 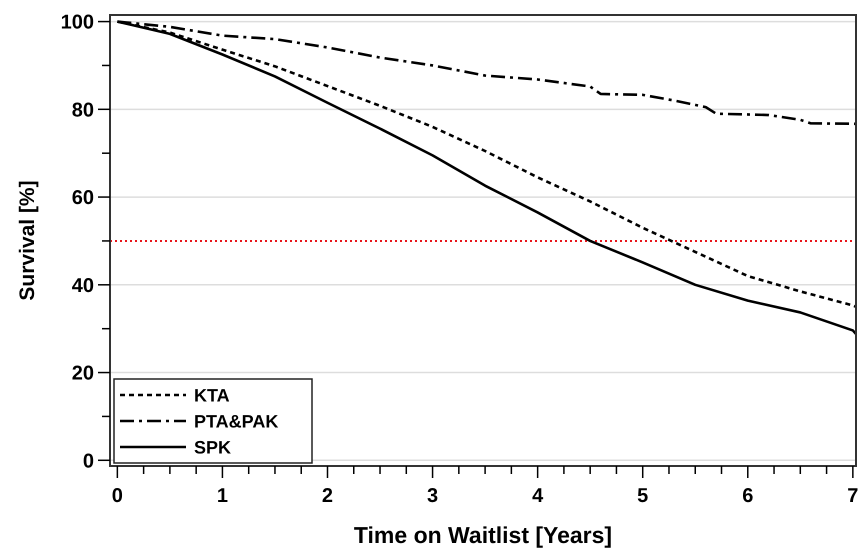 What do you see at coordinates (27, 240) in the screenshot?
I see `y-axis-title: Survival [%]` at bounding box center [27, 240].